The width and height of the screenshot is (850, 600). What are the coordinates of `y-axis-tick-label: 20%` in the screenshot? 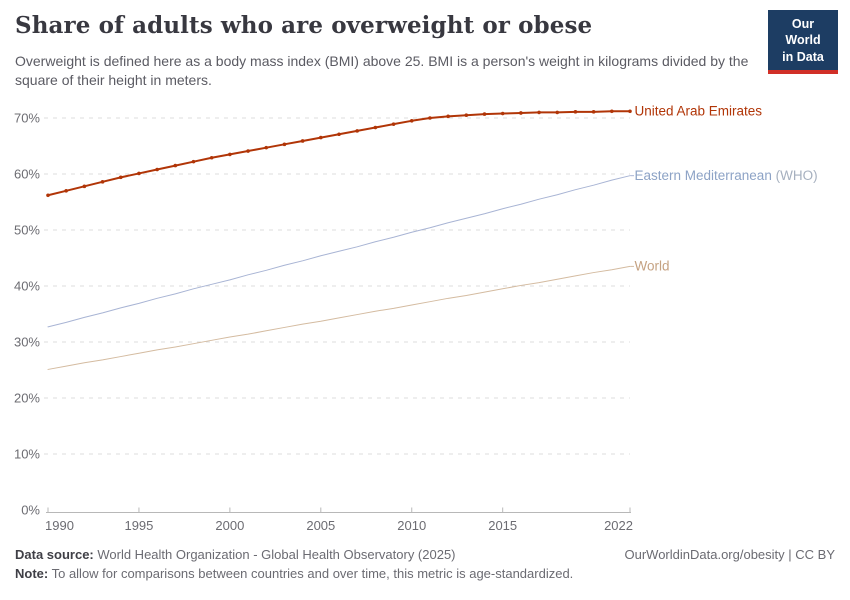 It's located at (27, 398).